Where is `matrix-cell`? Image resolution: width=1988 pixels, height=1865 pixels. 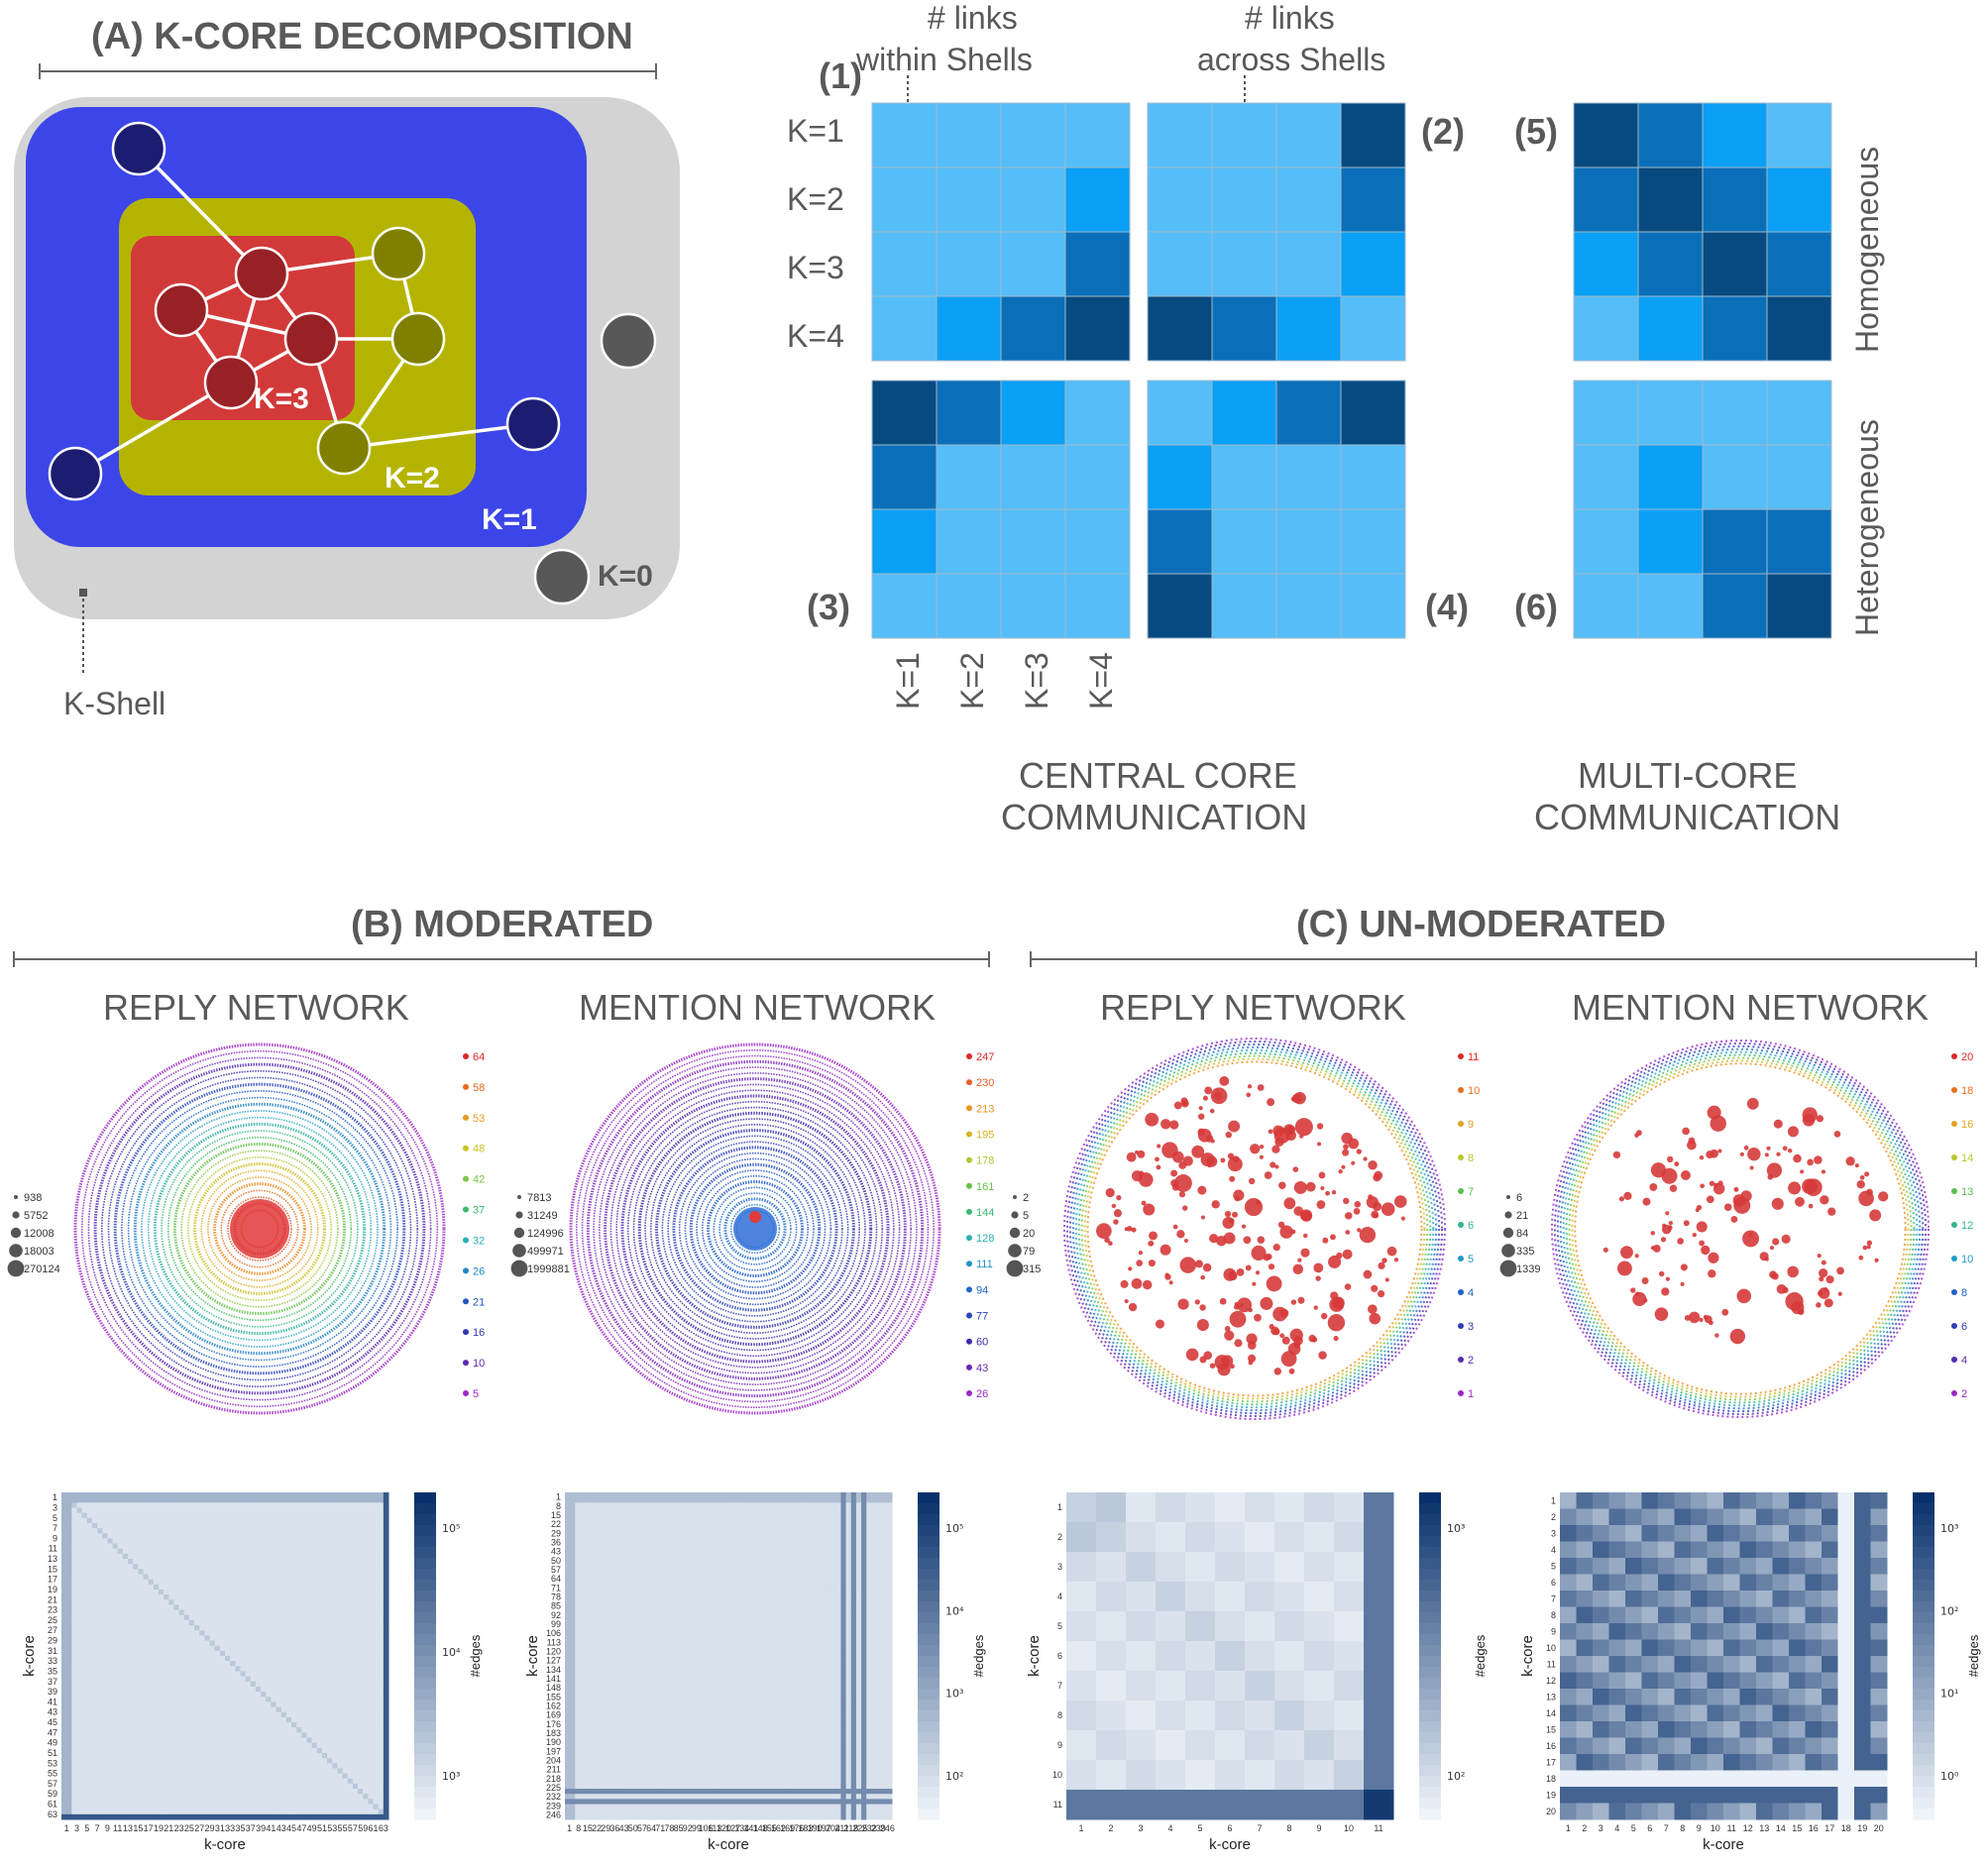 matrix-cell is located at coordinates (1670, 477).